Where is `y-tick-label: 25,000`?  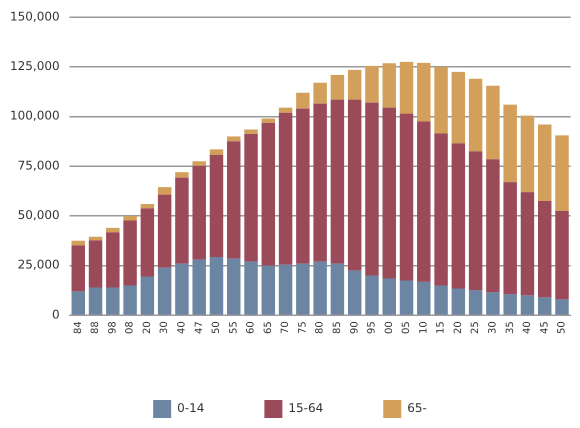 y-tick-label: 25,000 is located at coordinates (39, 265).